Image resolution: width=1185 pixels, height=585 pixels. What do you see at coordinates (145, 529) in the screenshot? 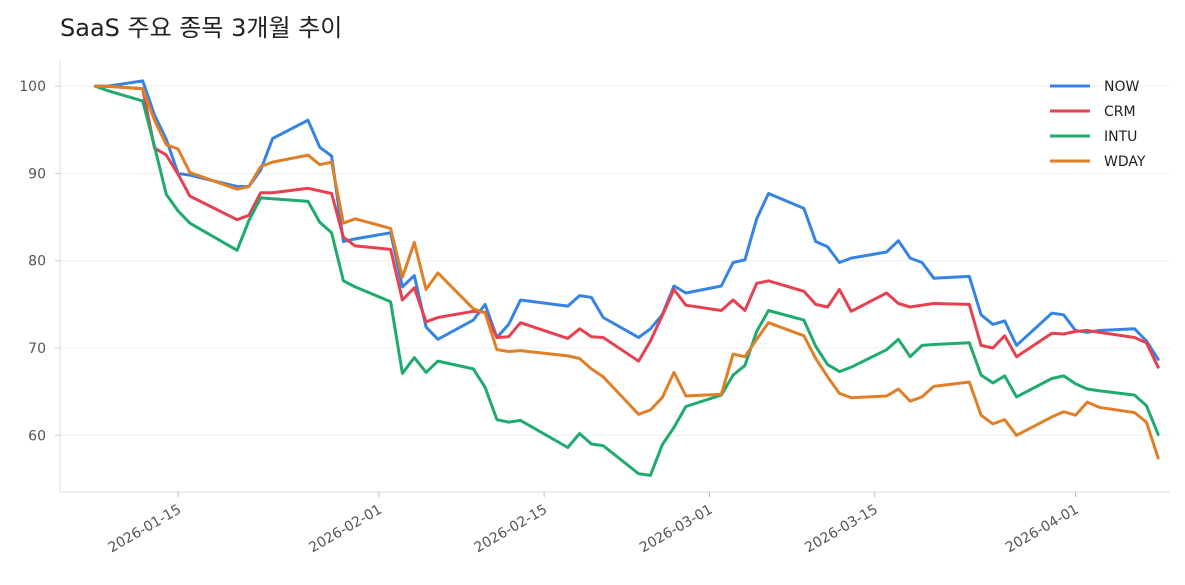
I see `x-tick-label: 2026-01-15` at bounding box center [145, 529].